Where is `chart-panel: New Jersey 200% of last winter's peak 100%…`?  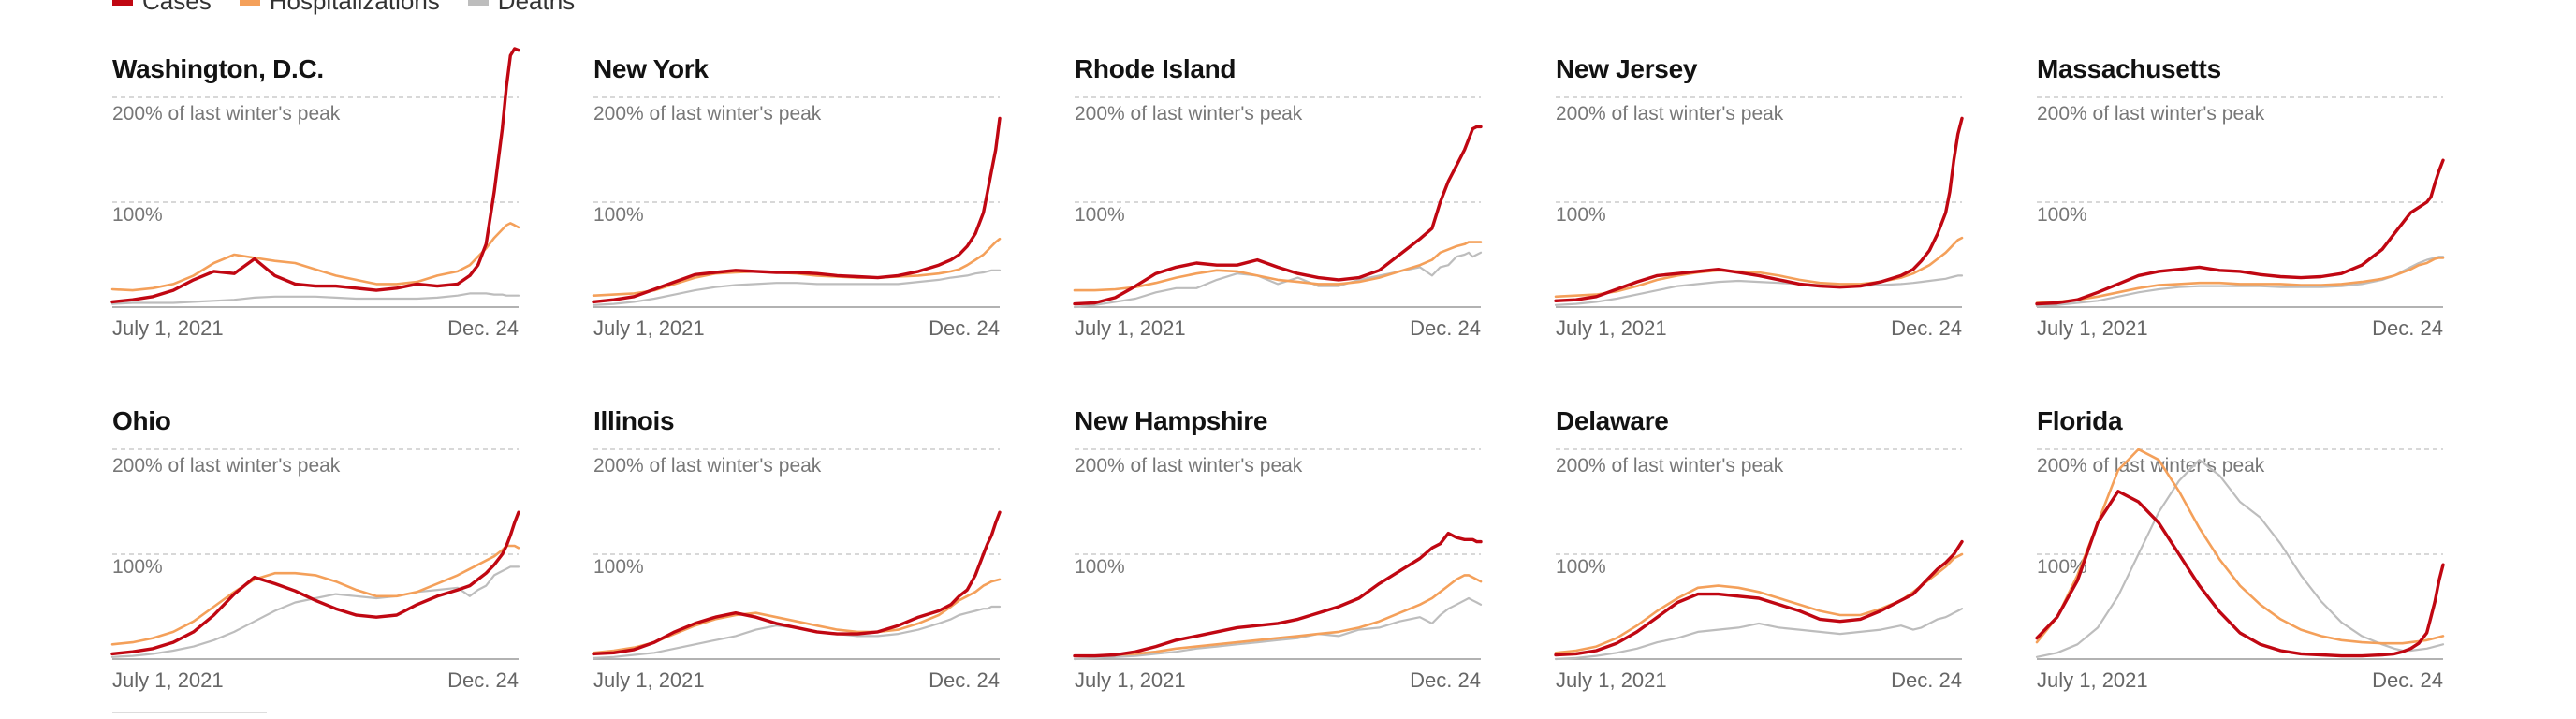 chart-panel: New Jersey 200% of last winter's peak 100%… is located at coordinates (1759, 208).